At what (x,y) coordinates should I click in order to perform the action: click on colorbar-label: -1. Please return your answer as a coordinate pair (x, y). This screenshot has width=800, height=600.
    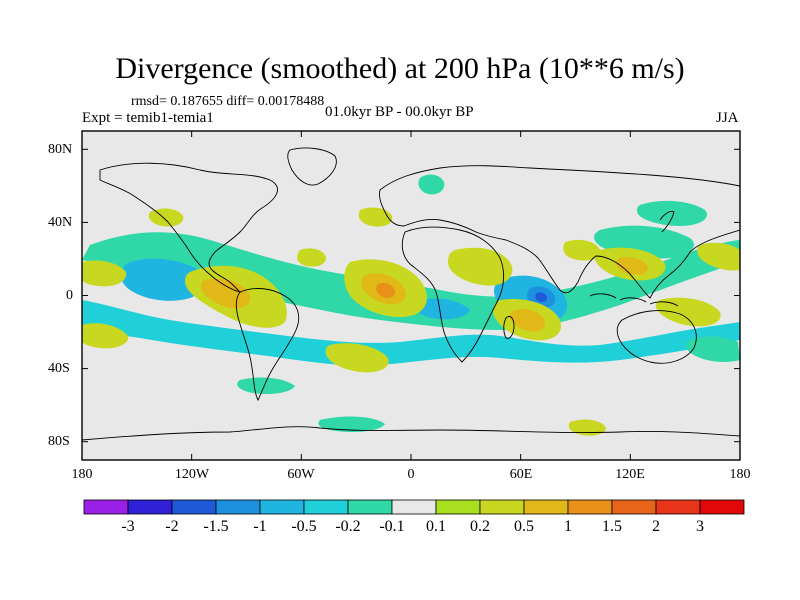
    Looking at the image, I should click on (260, 526).